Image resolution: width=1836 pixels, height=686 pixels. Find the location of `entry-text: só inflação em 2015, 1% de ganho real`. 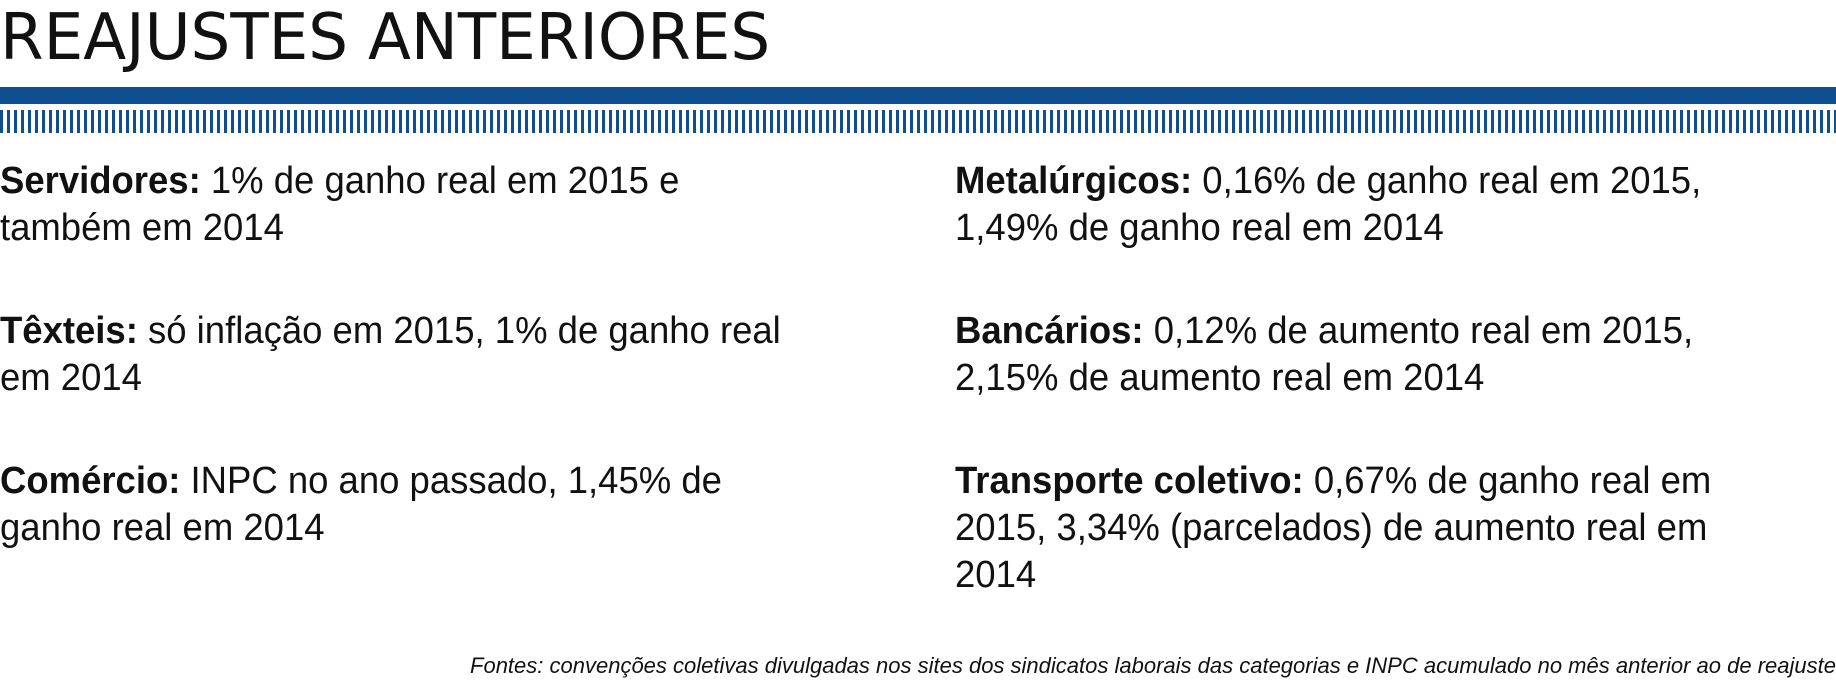

entry-text: só inflação em 2015, 1% de ganho real is located at coordinates (464, 331).